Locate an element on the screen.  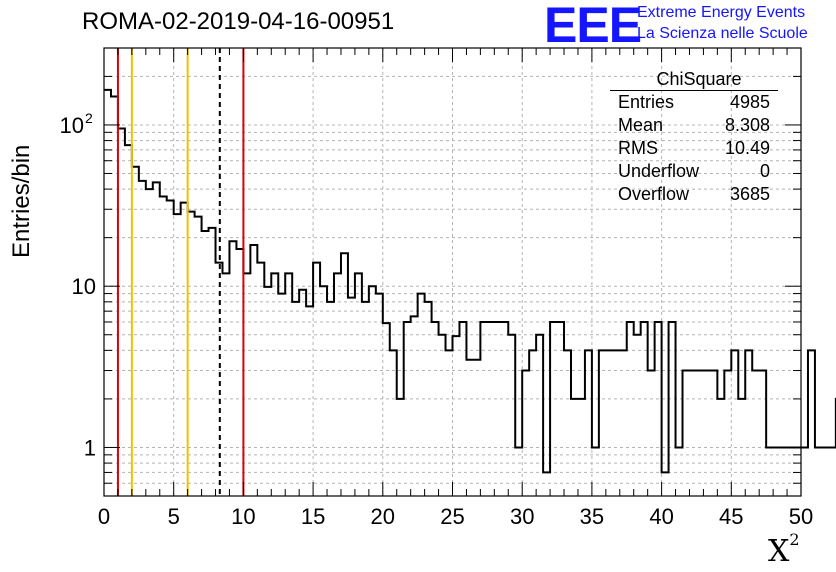
stats-value: 4985 is located at coordinates (749, 102).